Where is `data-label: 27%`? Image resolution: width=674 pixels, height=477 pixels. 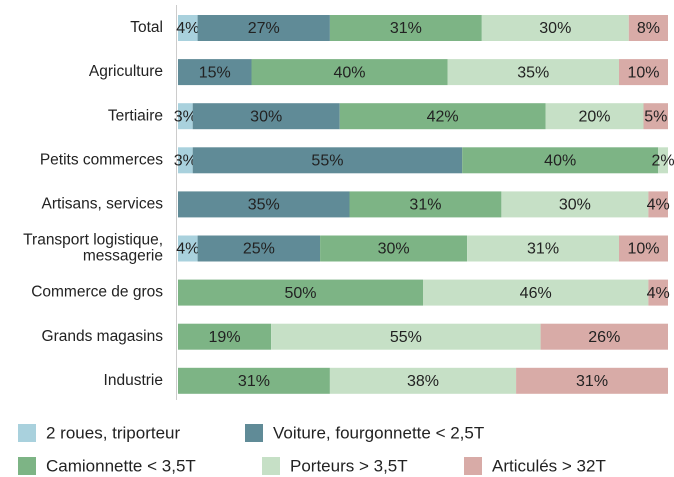
data-label: 27% is located at coordinates (264, 28).